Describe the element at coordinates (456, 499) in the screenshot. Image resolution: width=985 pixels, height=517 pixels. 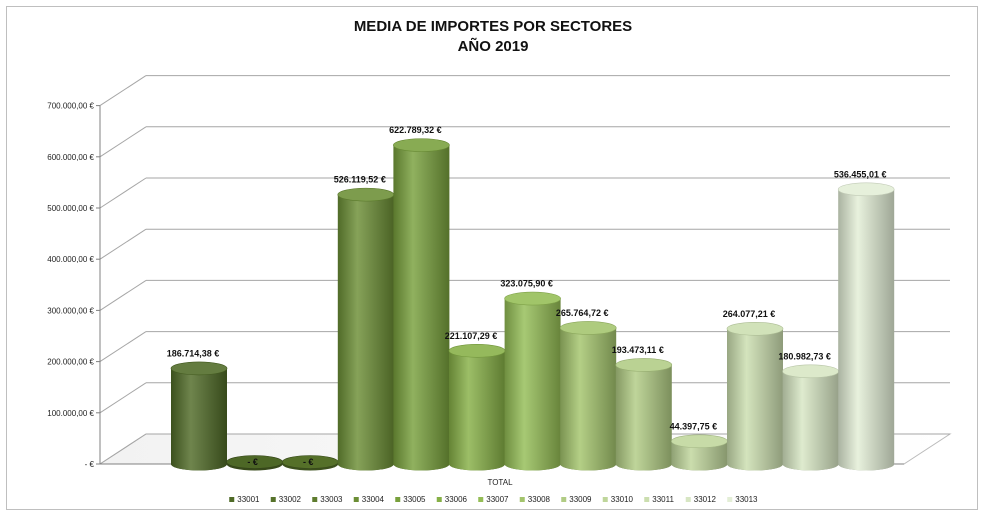
I see `svg-text: 33006` at that location.